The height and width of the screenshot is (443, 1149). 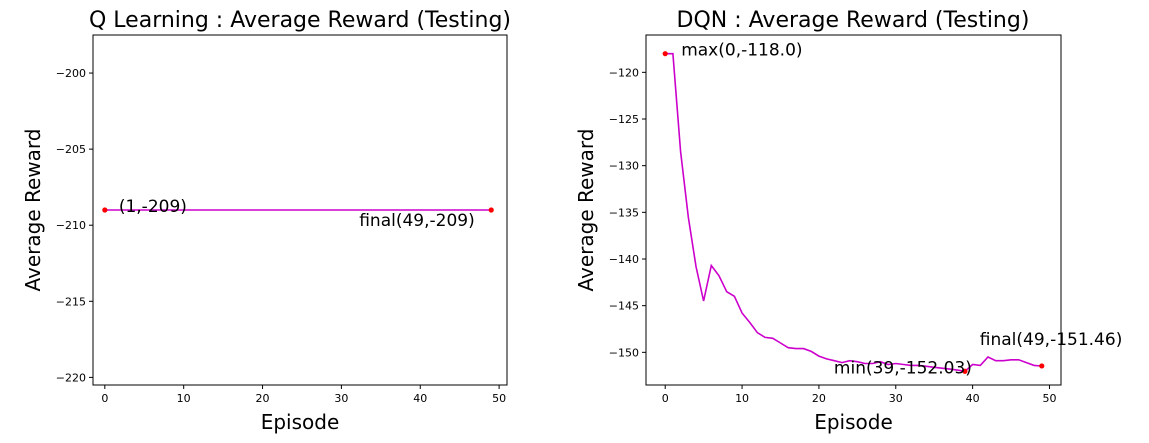 I want to click on y-tick-label: −120, so click(x=624, y=72).